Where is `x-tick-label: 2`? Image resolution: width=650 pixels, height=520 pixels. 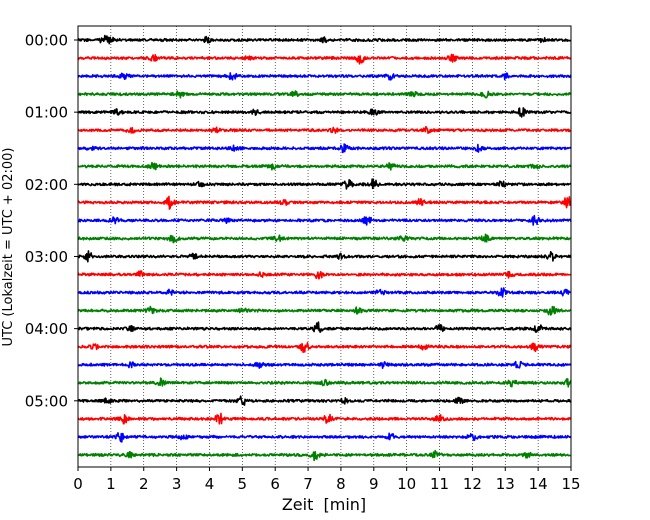 x-tick-label: 2 is located at coordinates (144, 484).